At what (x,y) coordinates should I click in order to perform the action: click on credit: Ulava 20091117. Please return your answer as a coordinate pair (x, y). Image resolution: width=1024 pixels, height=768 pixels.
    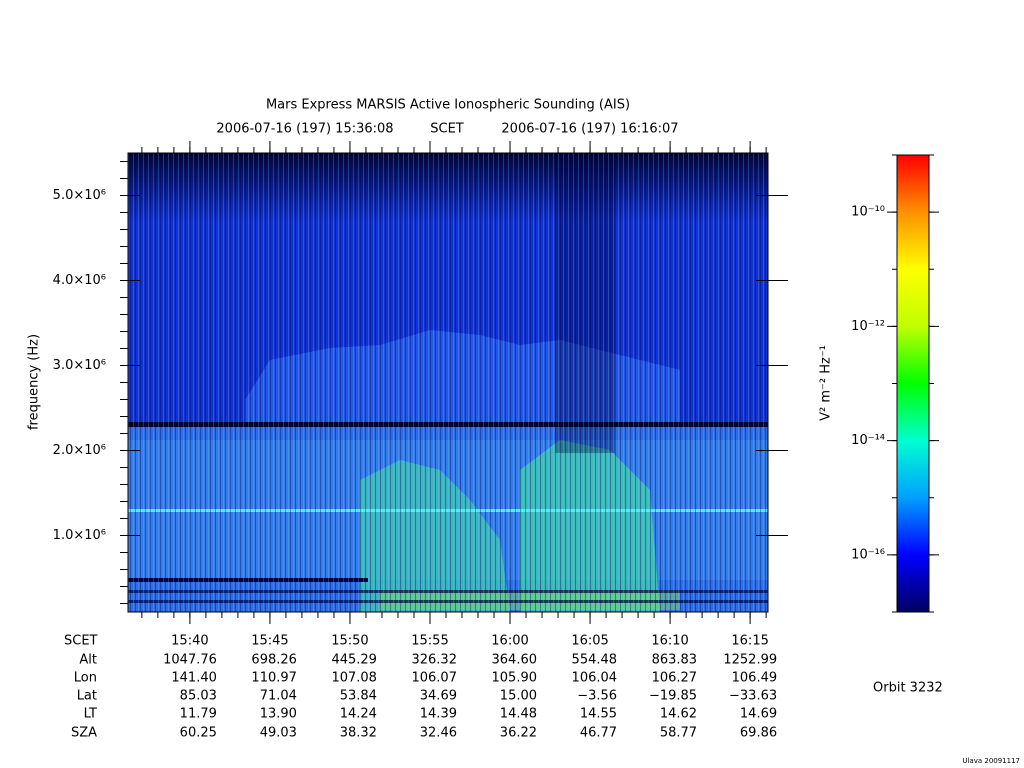
    Looking at the image, I should click on (991, 761).